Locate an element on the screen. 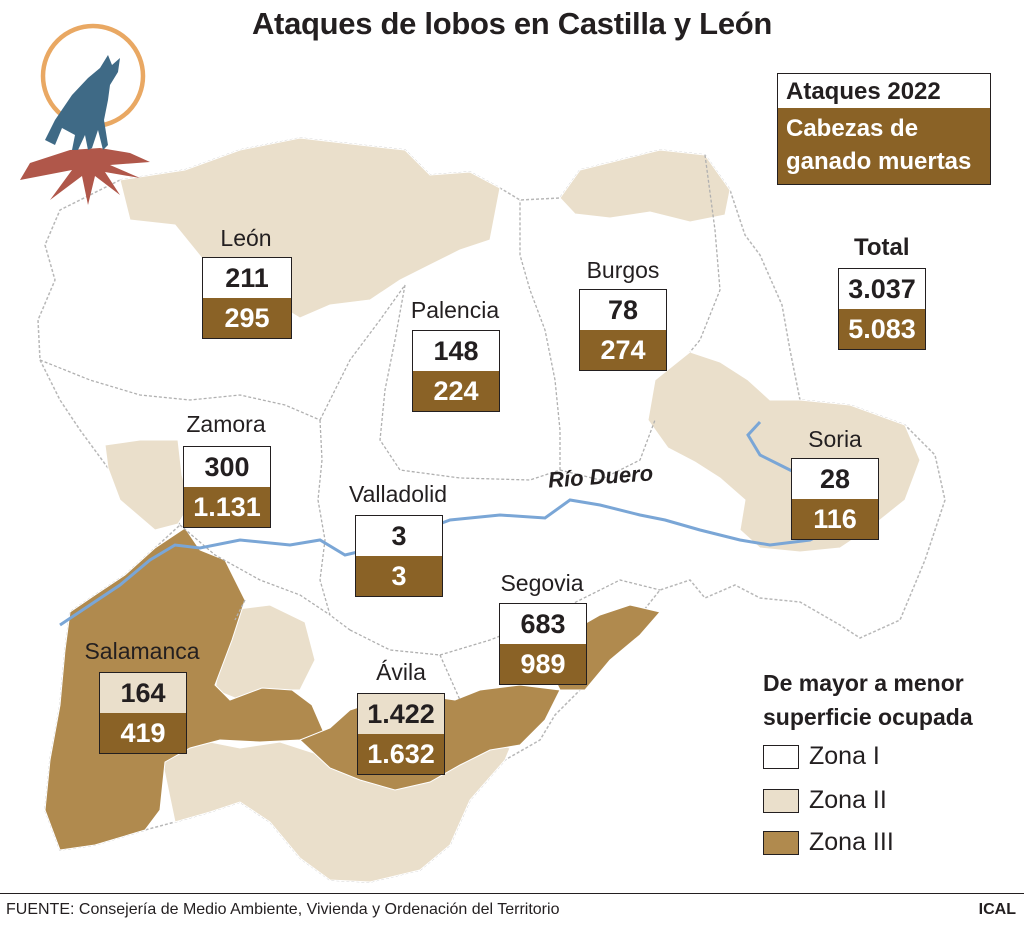 The width and height of the screenshot is (1024, 927). heads-value: 419 is located at coordinates (143, 733).